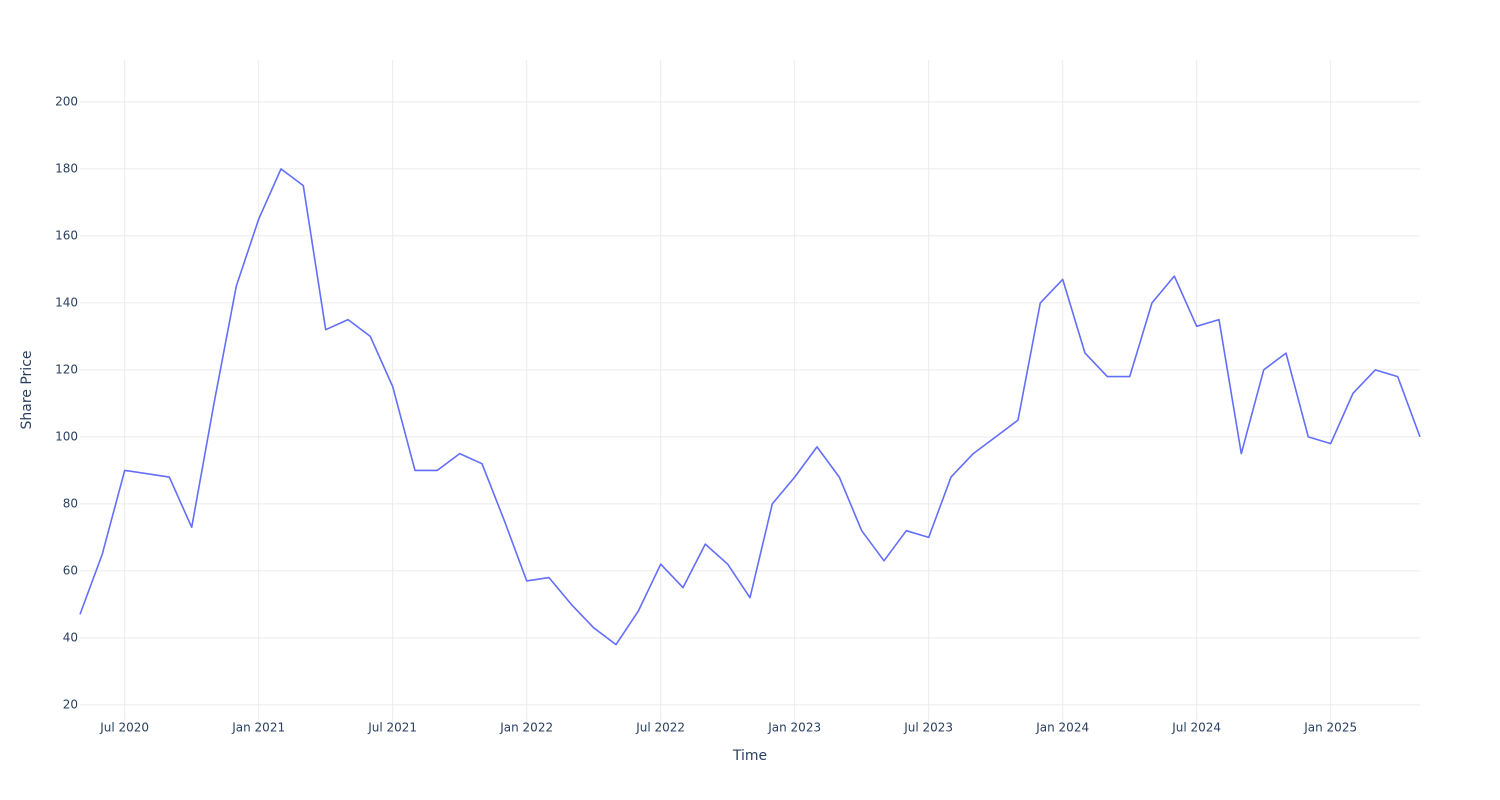 Image resolution: width=1500 pixels, height=800 pixels. I want to click on y-tick-label: 20, so click(70, 704).